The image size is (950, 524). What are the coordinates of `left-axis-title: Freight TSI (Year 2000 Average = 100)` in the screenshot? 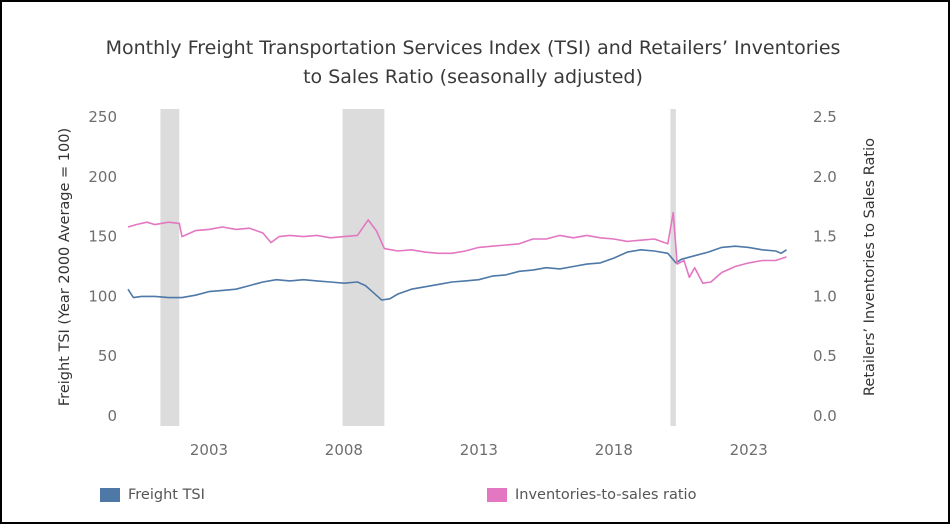 It's located at (65, 267).